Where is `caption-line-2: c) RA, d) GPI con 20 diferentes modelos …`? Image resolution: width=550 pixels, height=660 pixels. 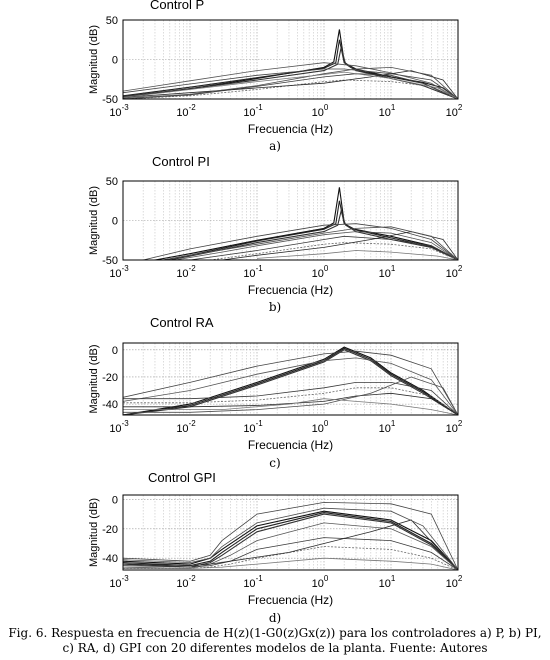
caption-line-2: c) RA, d) GPI con 20 diferentes modelos … is located at coordinates (275, 648).